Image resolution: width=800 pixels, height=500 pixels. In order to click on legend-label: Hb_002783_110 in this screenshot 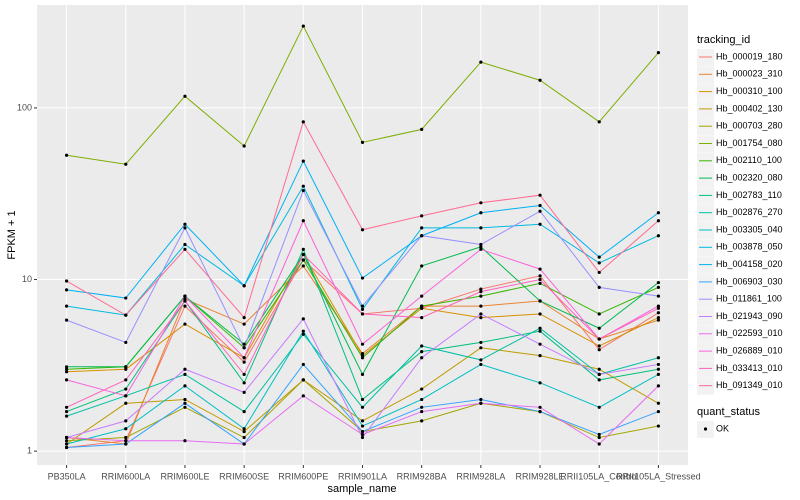, I will do `click(749, 195)`.